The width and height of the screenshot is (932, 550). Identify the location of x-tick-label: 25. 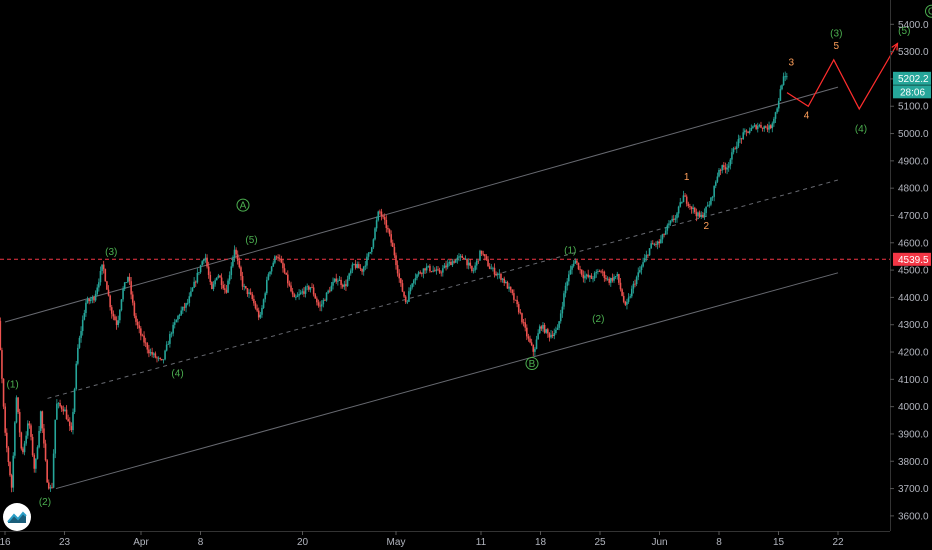
(600, 542).